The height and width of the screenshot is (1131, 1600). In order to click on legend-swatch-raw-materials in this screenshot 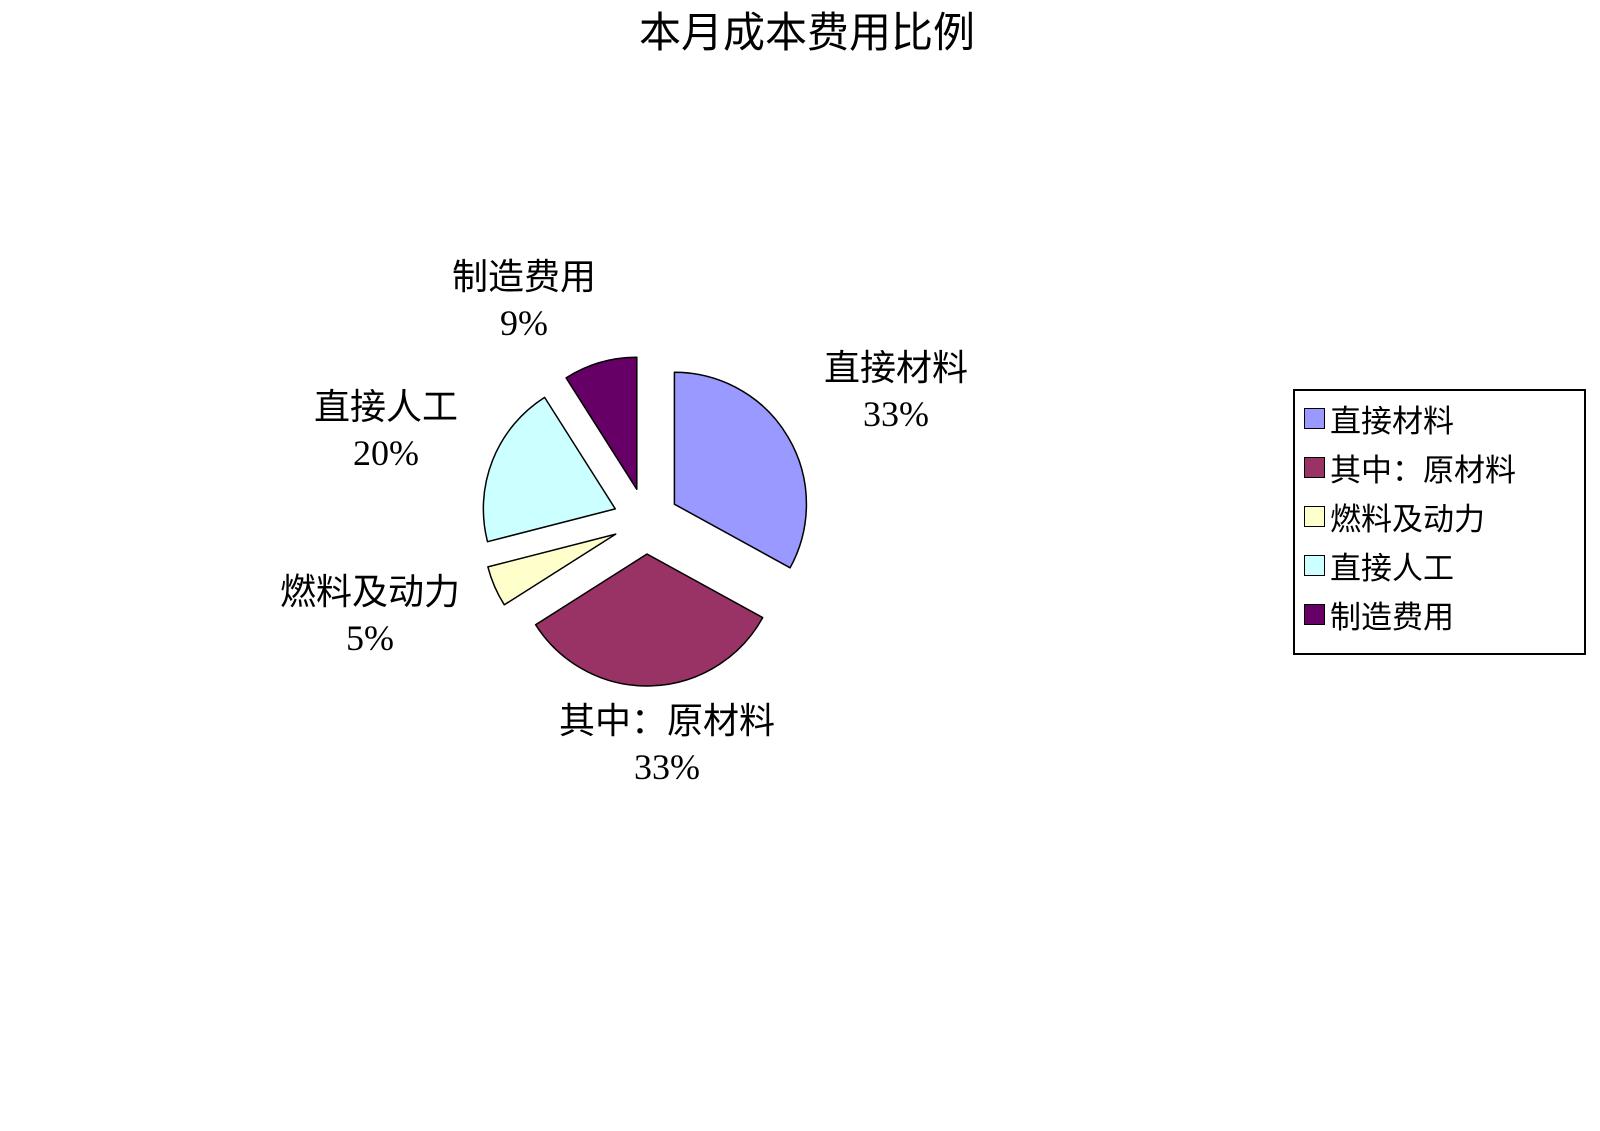, I will do `click(1314, 467)`.